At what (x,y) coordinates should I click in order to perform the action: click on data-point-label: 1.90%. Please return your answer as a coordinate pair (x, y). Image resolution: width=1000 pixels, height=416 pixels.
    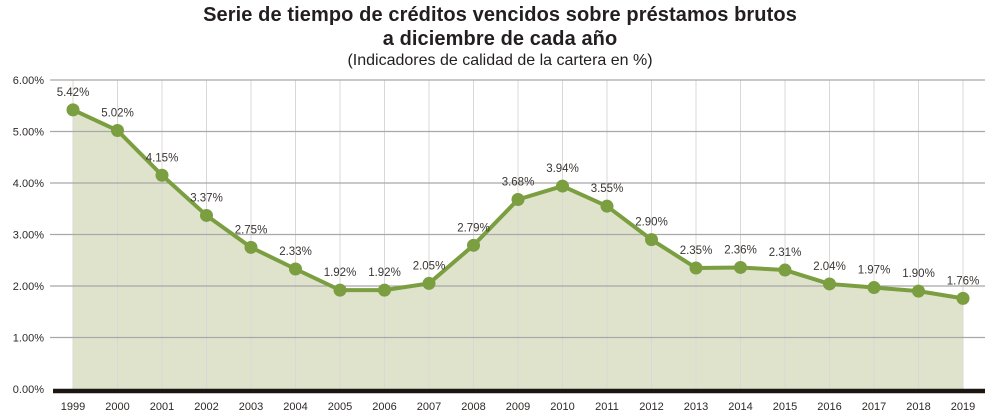
    Looking at the image, I should click on (918, 274).